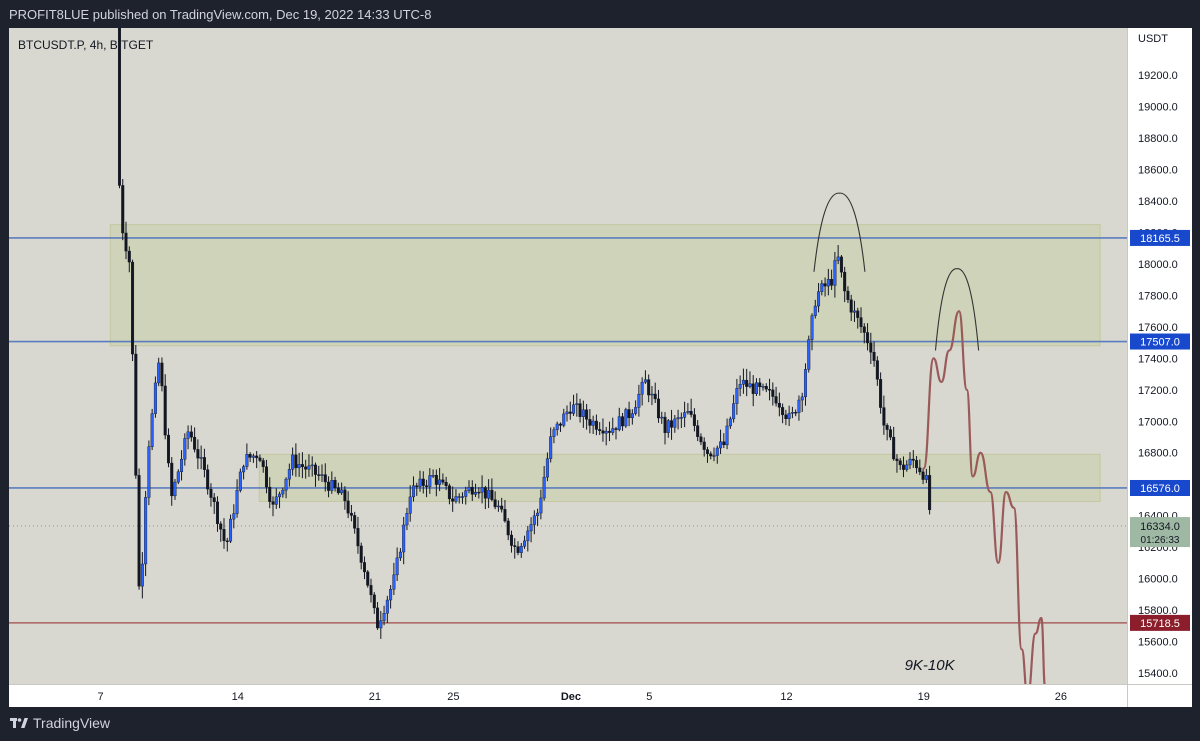 The image size is (1200, 741). Describe the element at coordinates (924, 697) in the screenshot. I see `x-tick-label: 19` at that location.